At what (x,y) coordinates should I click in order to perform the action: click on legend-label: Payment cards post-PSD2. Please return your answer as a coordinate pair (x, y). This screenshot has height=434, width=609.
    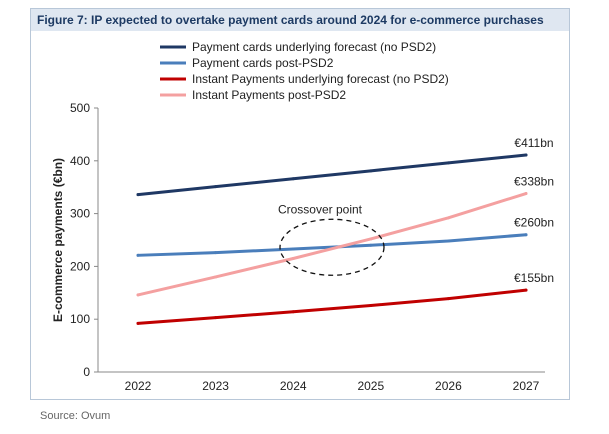
    Looking at the image, I should click on (263, 63).